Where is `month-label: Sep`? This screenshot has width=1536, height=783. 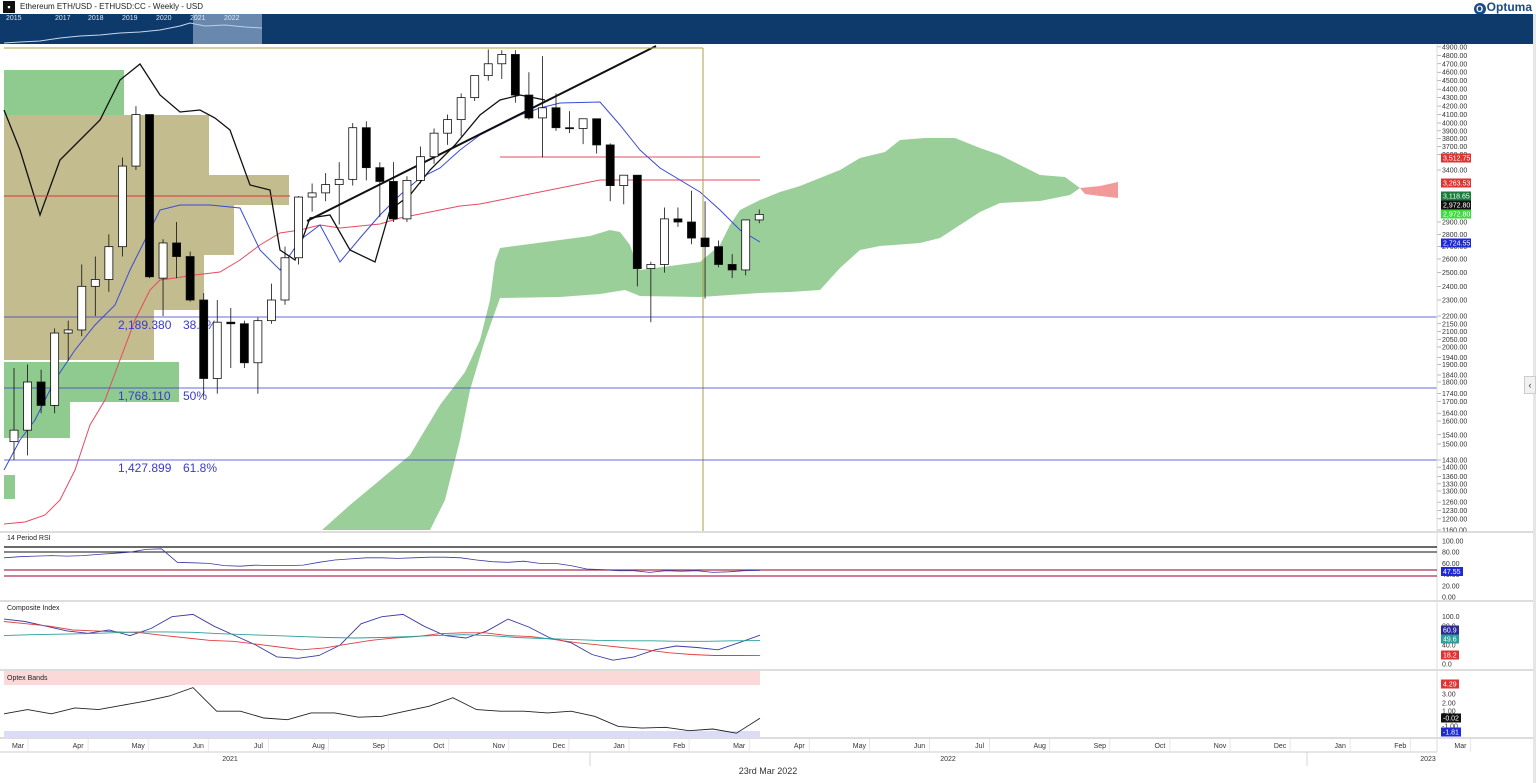 month-label: Sep is located at coordinates (378, 746).